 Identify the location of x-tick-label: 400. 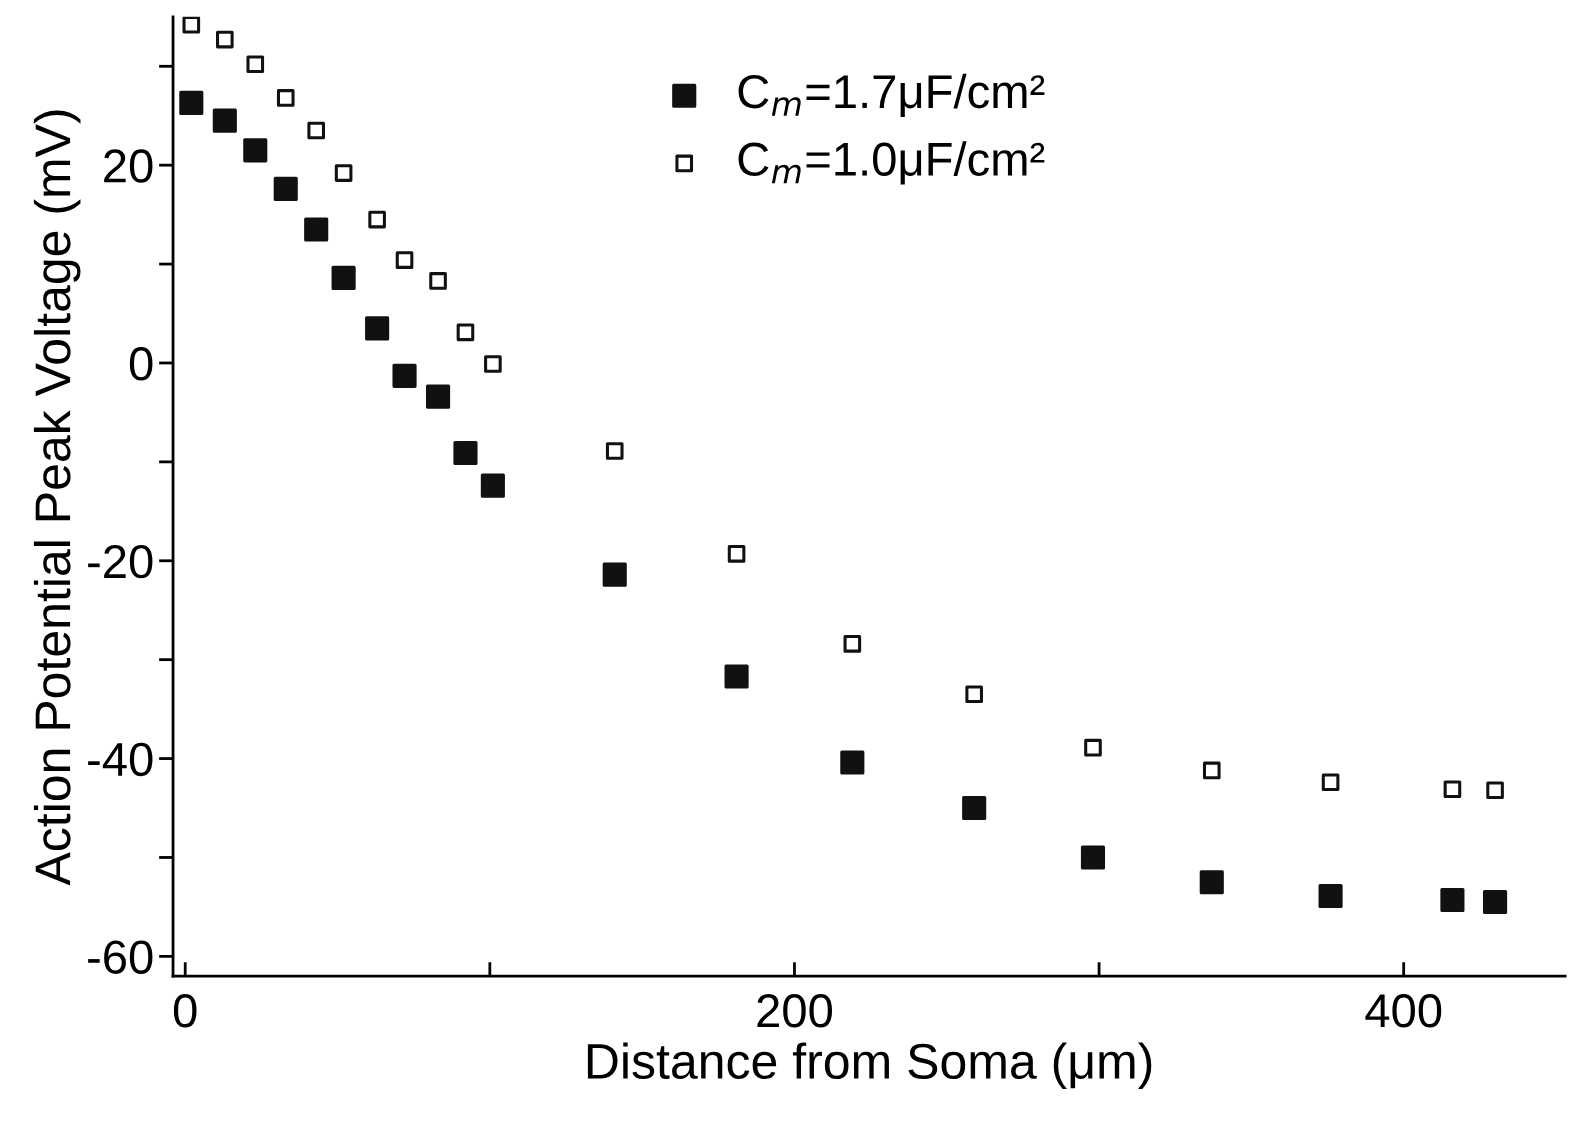
(1403, 1011).